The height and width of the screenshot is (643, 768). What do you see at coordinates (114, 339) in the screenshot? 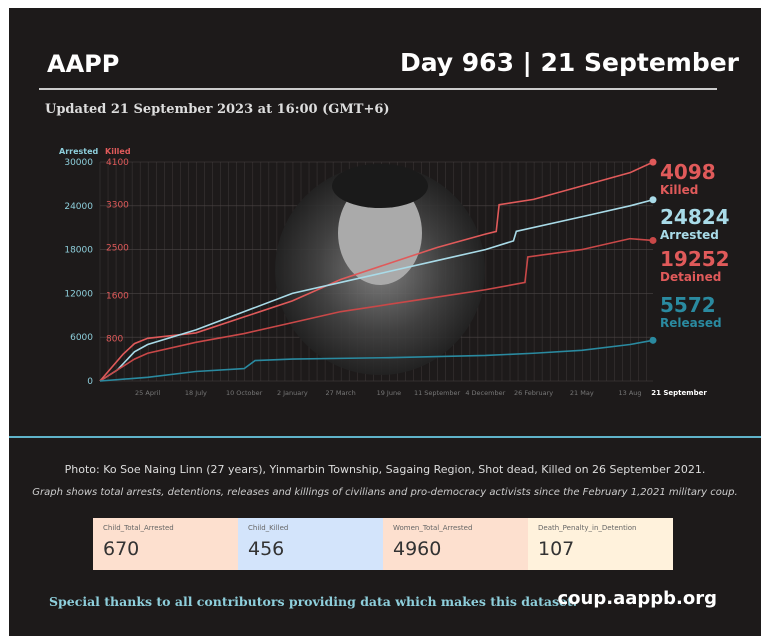
I see `right-tick-label: 800` at bounding box center [114, 339].